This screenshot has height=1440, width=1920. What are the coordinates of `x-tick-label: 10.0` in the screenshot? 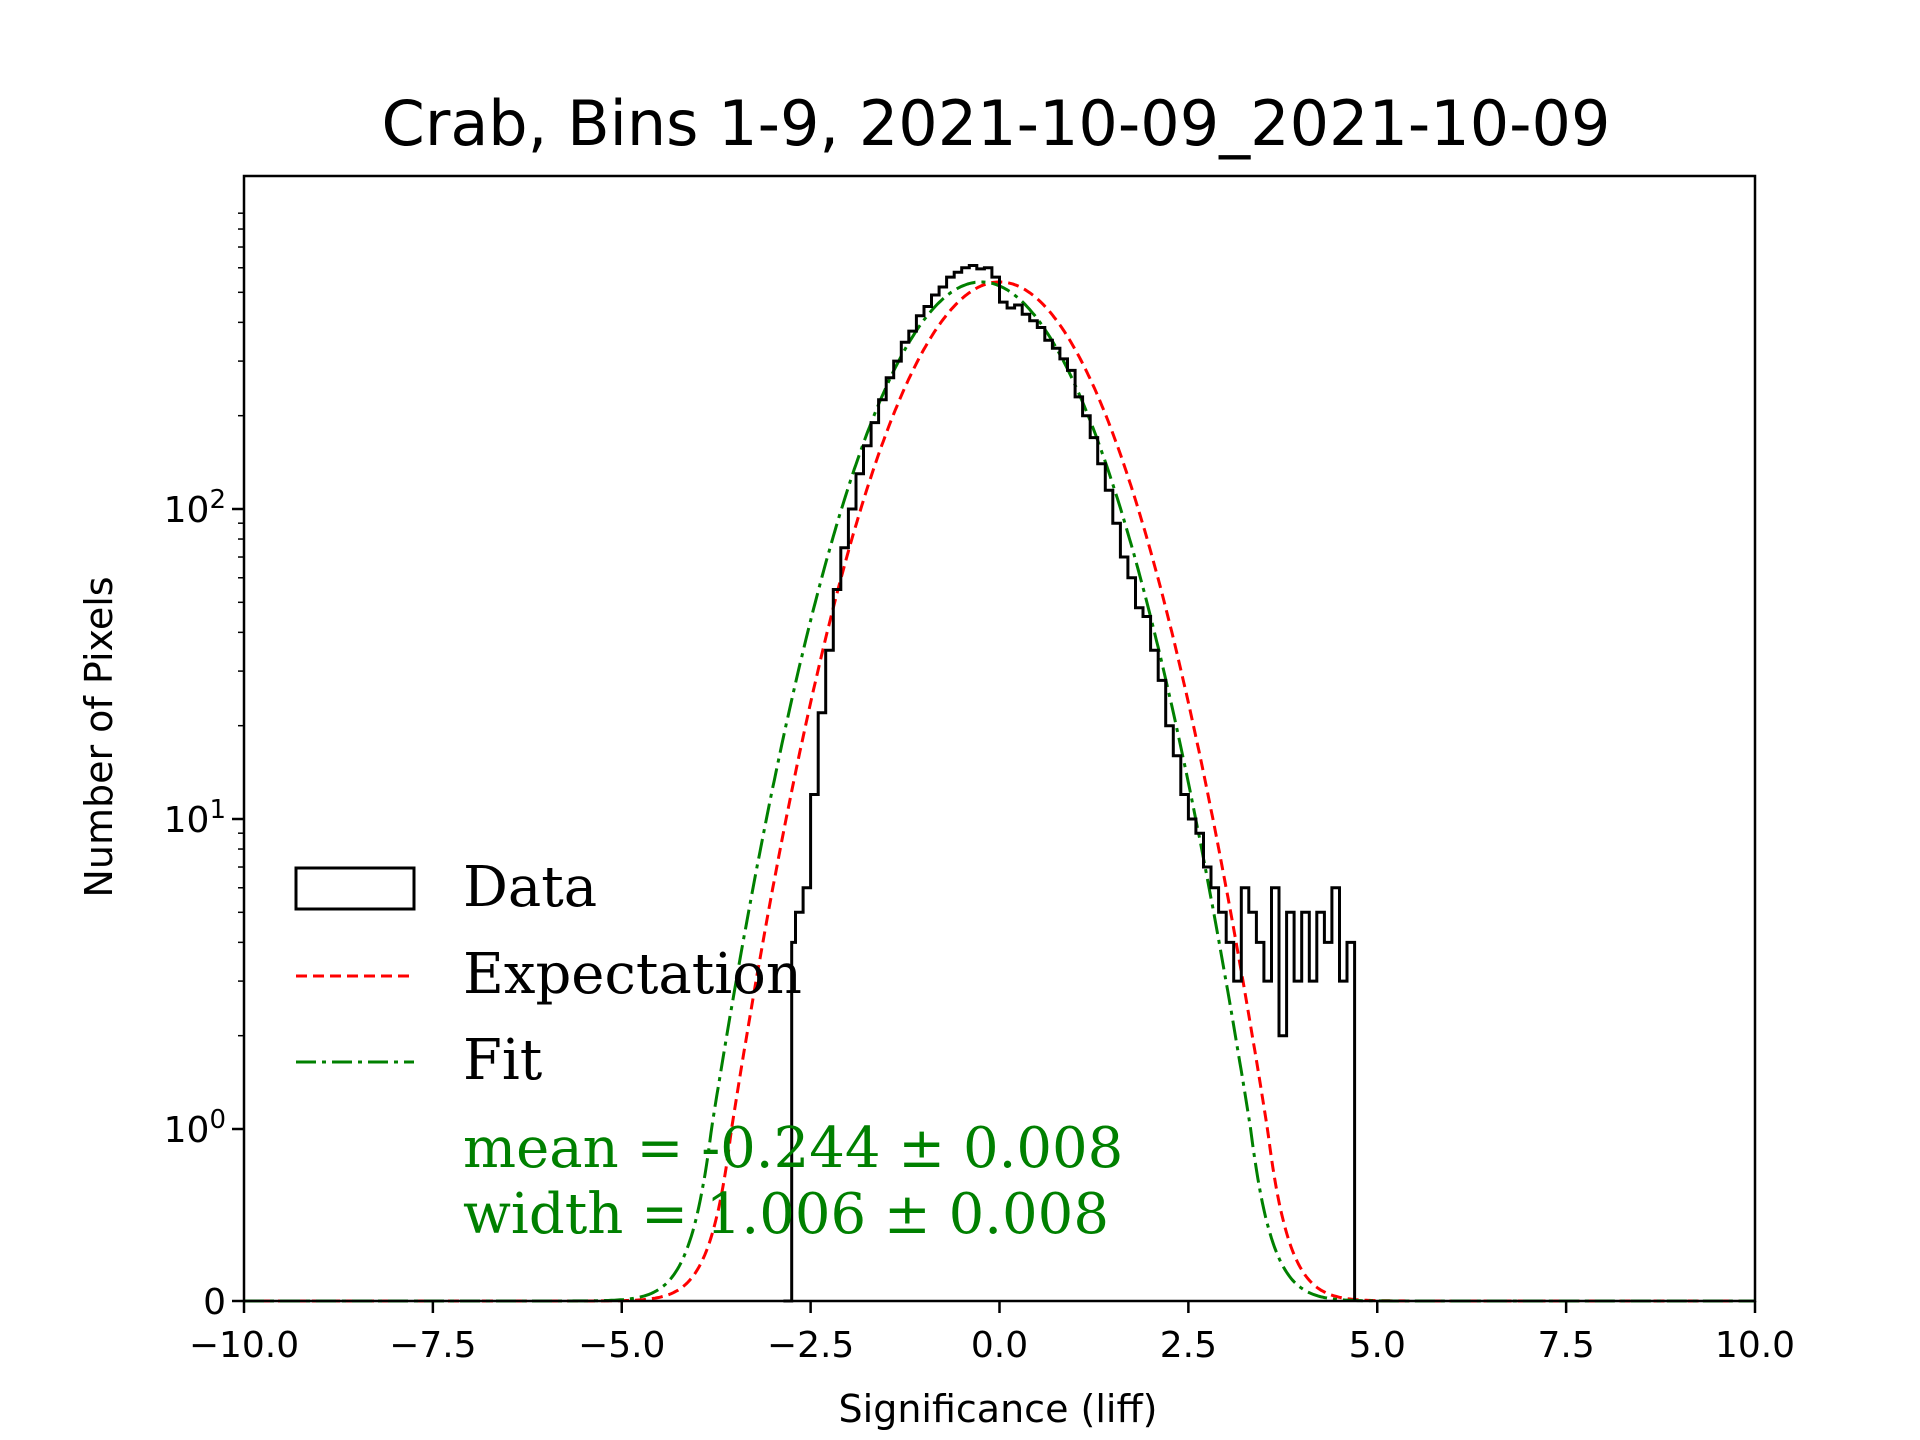 It's located at (1755, 1345).